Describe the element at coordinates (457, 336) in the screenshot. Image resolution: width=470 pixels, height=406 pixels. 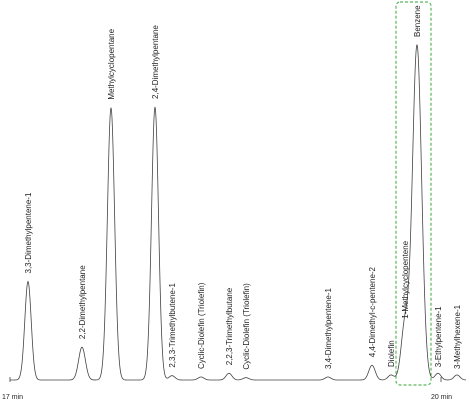
I see `peak-label: 3-Methylhexene-1` at that location.